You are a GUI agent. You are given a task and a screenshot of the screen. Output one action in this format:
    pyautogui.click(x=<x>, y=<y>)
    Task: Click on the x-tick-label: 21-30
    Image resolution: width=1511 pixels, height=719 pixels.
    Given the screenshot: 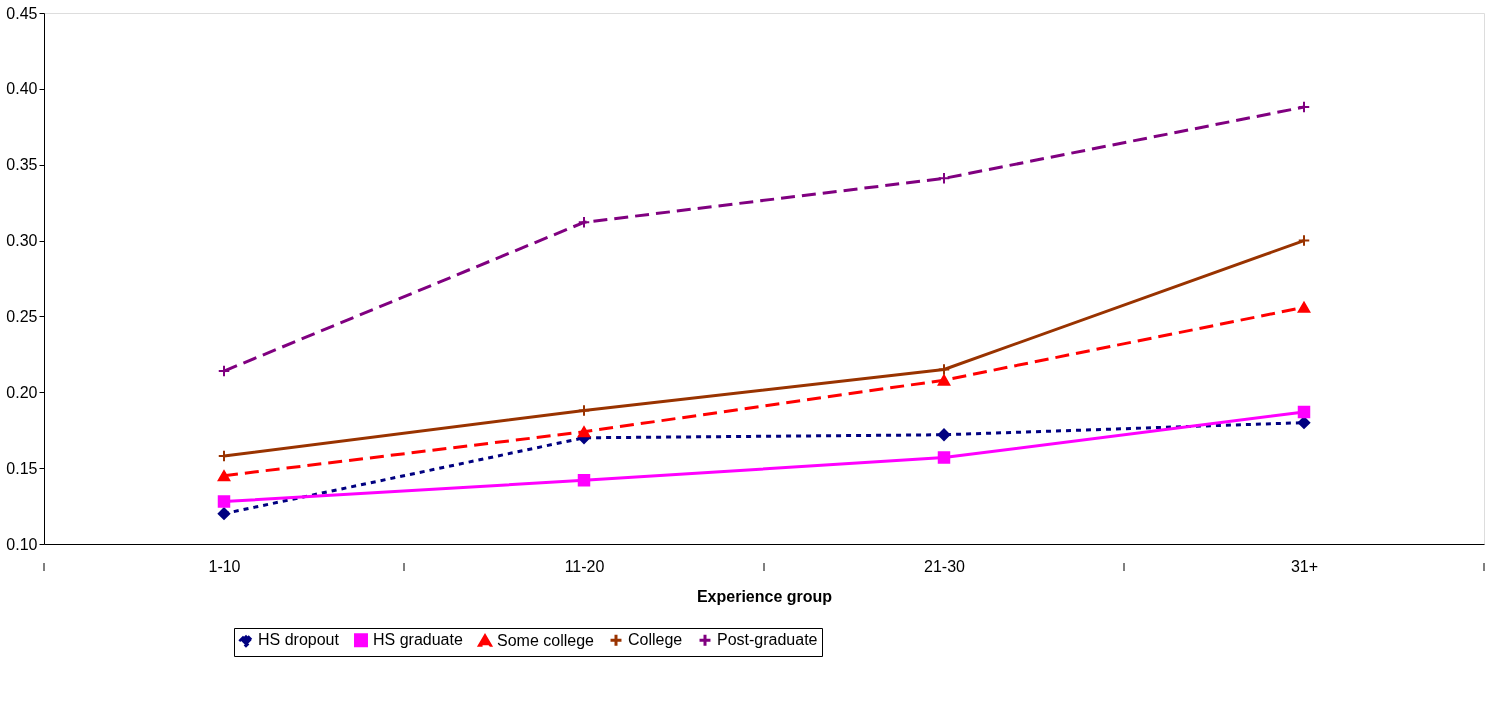 What is the action you would take?
    pyautogui.click(x=945, y=566)
    